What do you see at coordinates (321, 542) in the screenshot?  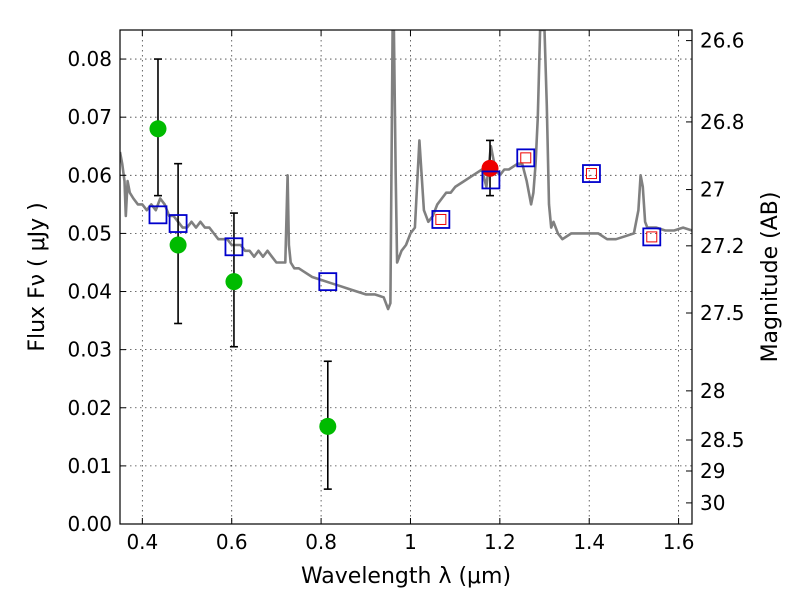 I see `x-tick-label: 0.8` at bounding box center [321, 542].